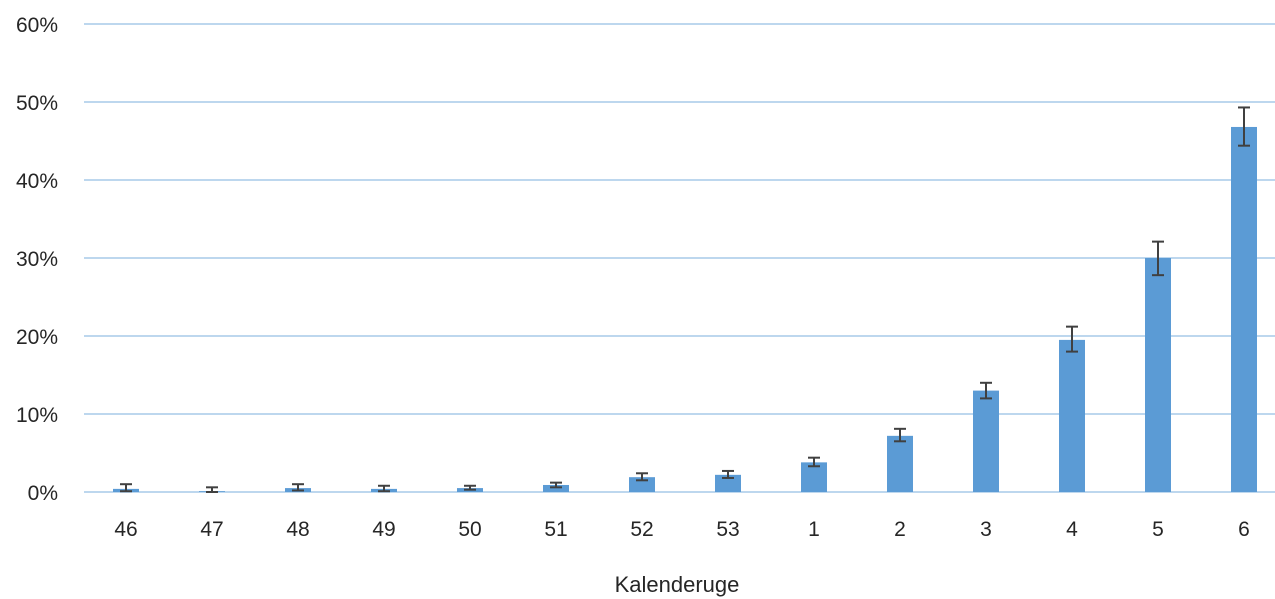 The image size is (1275, 599). I want to click on x-tick-label: 51, so click(555, 529).